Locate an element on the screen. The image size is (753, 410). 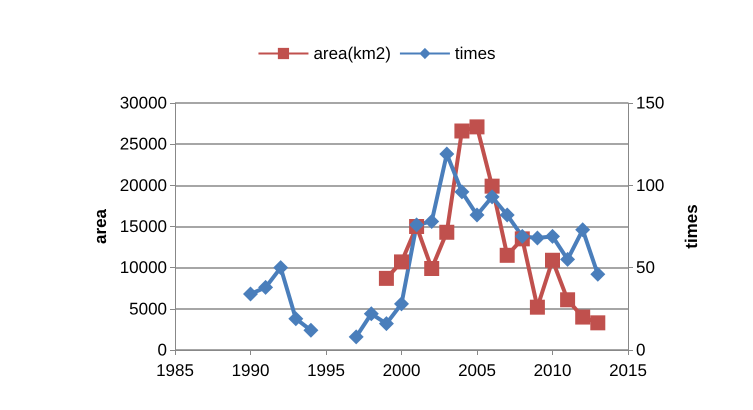
y-tick-label: 0 is located at coordinates (162, 350).